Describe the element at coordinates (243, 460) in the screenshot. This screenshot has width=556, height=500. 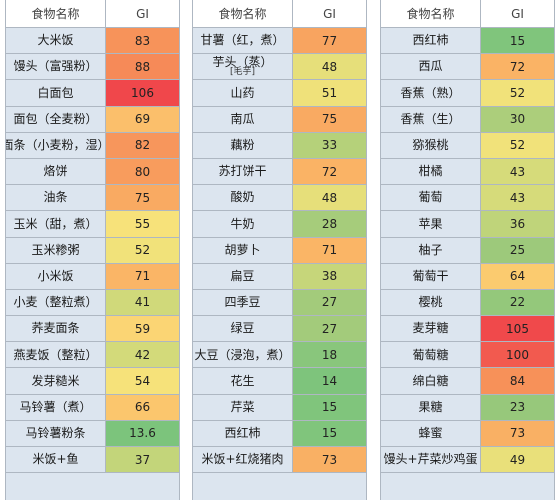
I see `food-name-cell: 米饭+红烧猪肉` at that location.